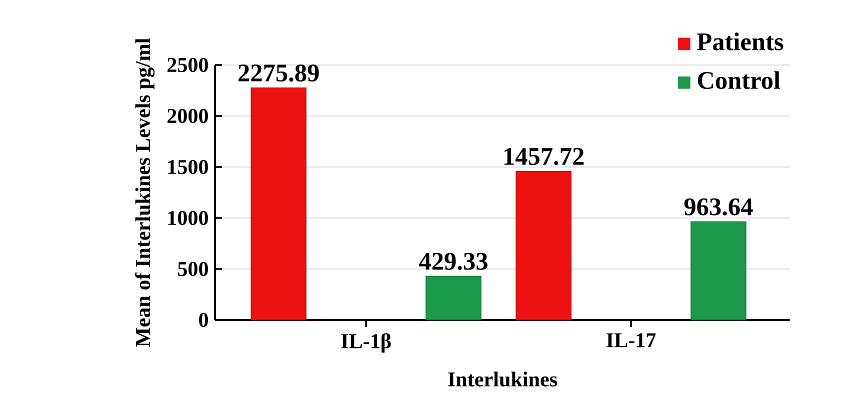 The width and height of the screenshot is (862, 407). I want to click on x-axis-title: Interlukines, so click(503, 379).